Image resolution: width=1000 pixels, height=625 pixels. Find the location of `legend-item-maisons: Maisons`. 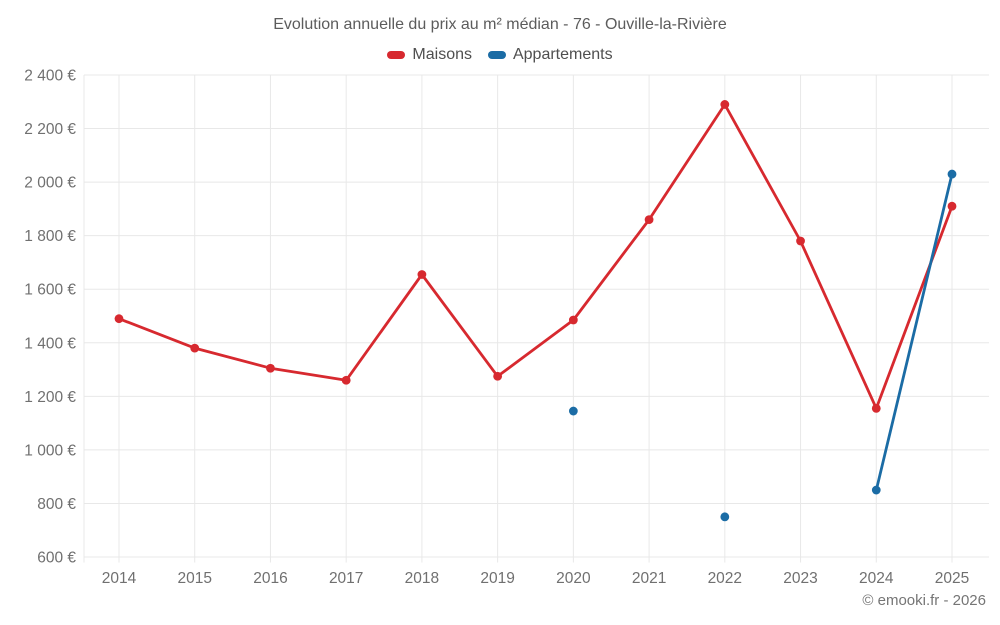

legend-item-maisons: Maisons is located at coordinates (429, 55).